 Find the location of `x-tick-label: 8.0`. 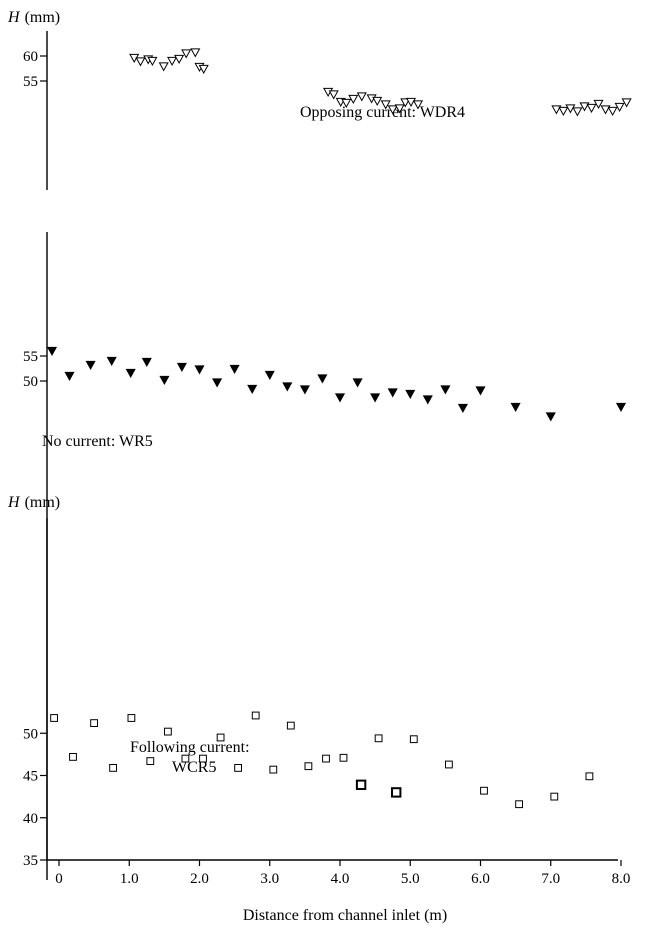

x-tick-label: 8.0 is located at coordinates (621, 879).